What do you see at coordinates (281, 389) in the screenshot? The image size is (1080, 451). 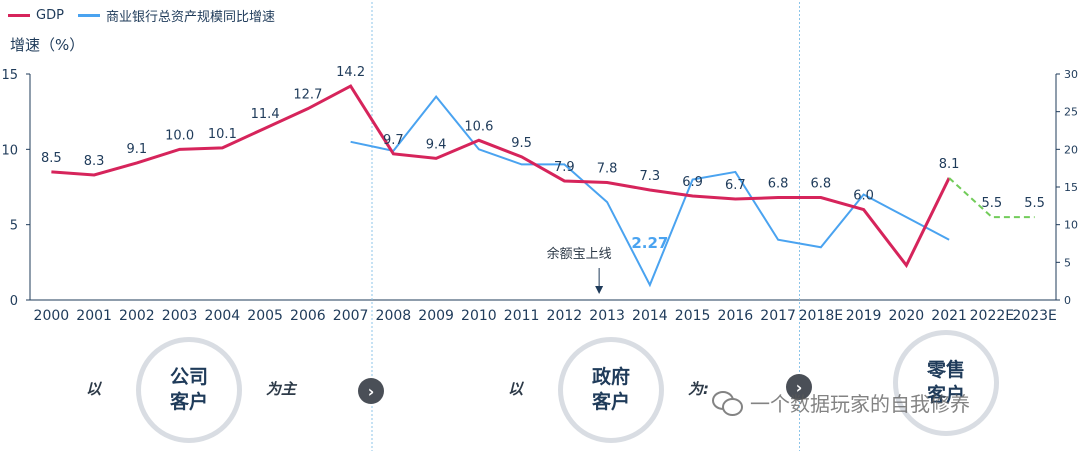 I see `stage-suffix-1: 为主` at bounding box center [281, 389].